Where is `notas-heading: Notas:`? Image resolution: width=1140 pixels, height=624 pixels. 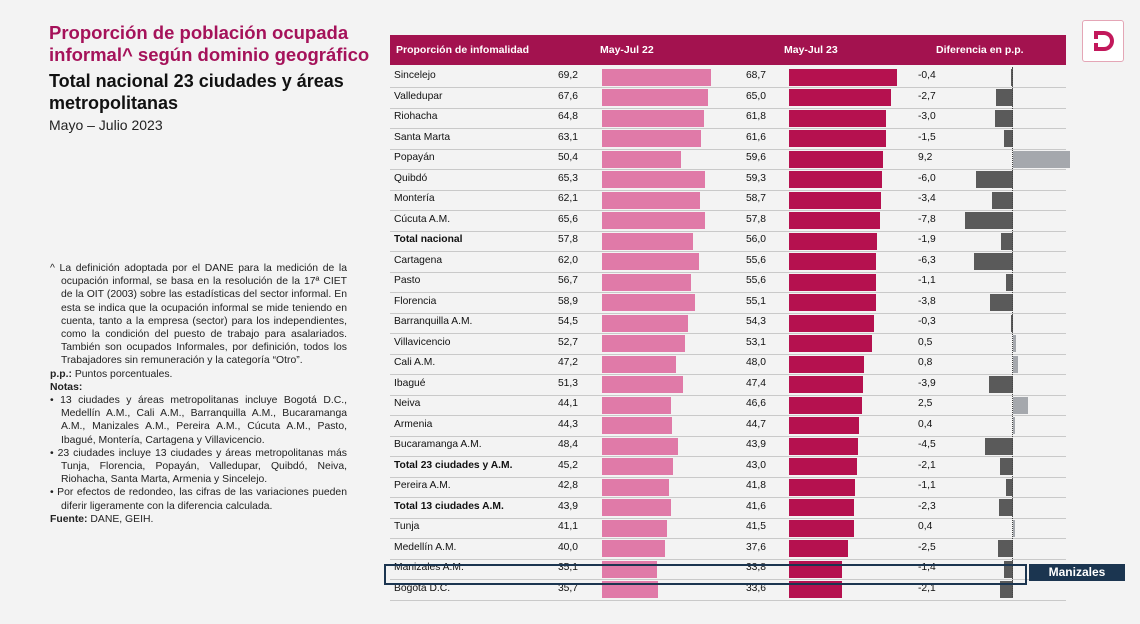 notas-heading: Notas: is located at coordinates (198, 387).